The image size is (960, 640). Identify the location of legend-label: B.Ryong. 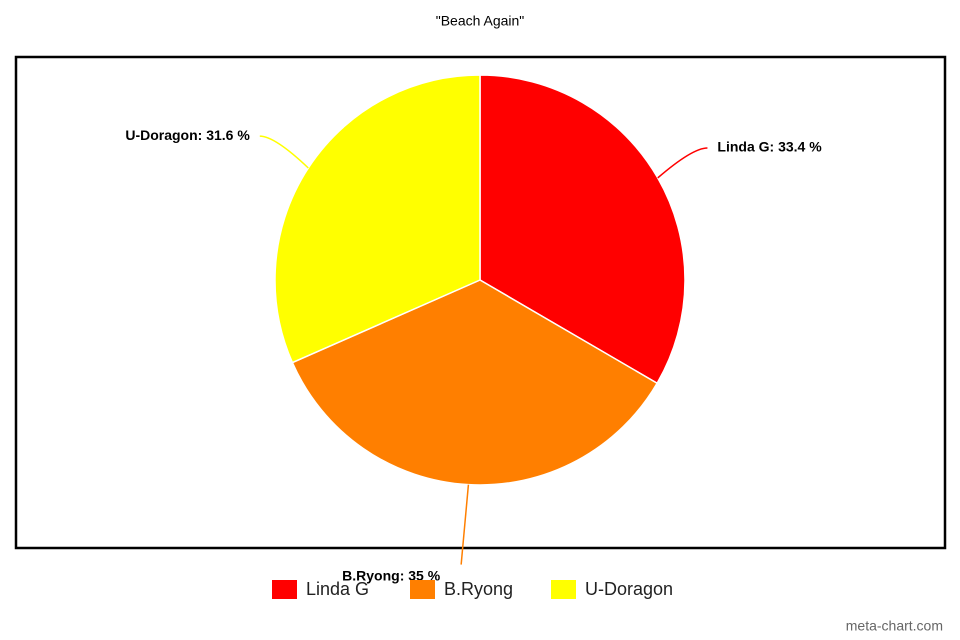
(478, 589).